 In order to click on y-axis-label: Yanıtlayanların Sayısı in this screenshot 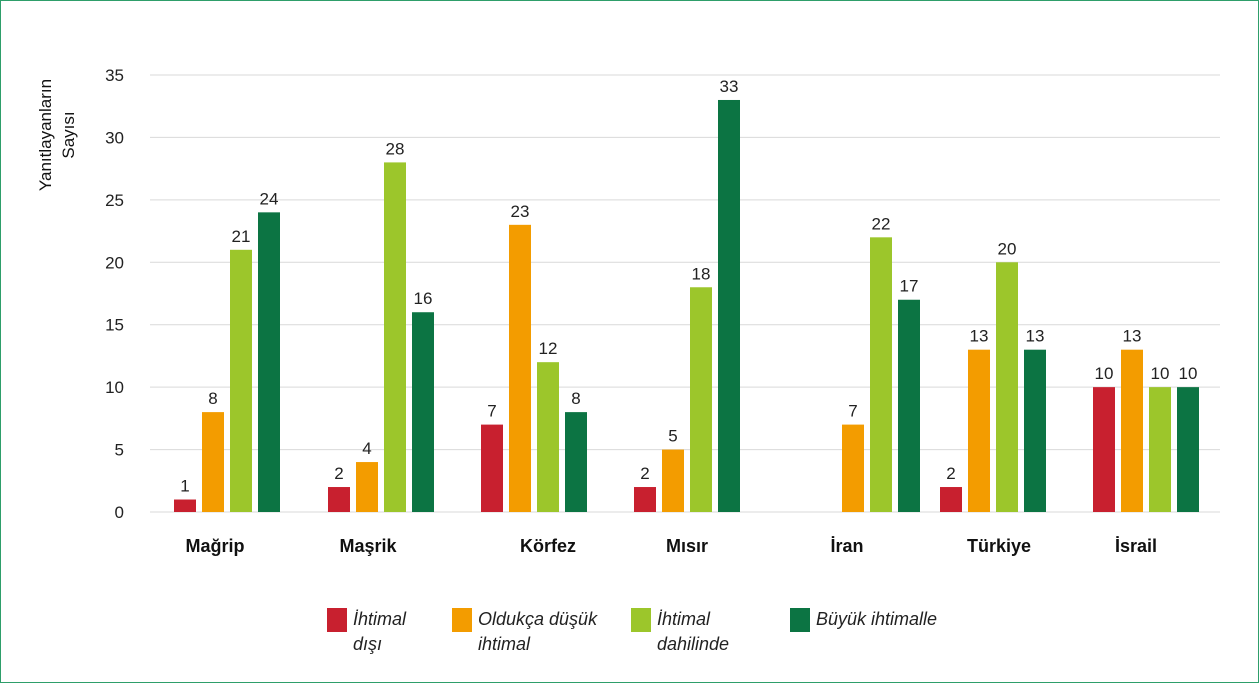, I will do `click(57, 135)`.